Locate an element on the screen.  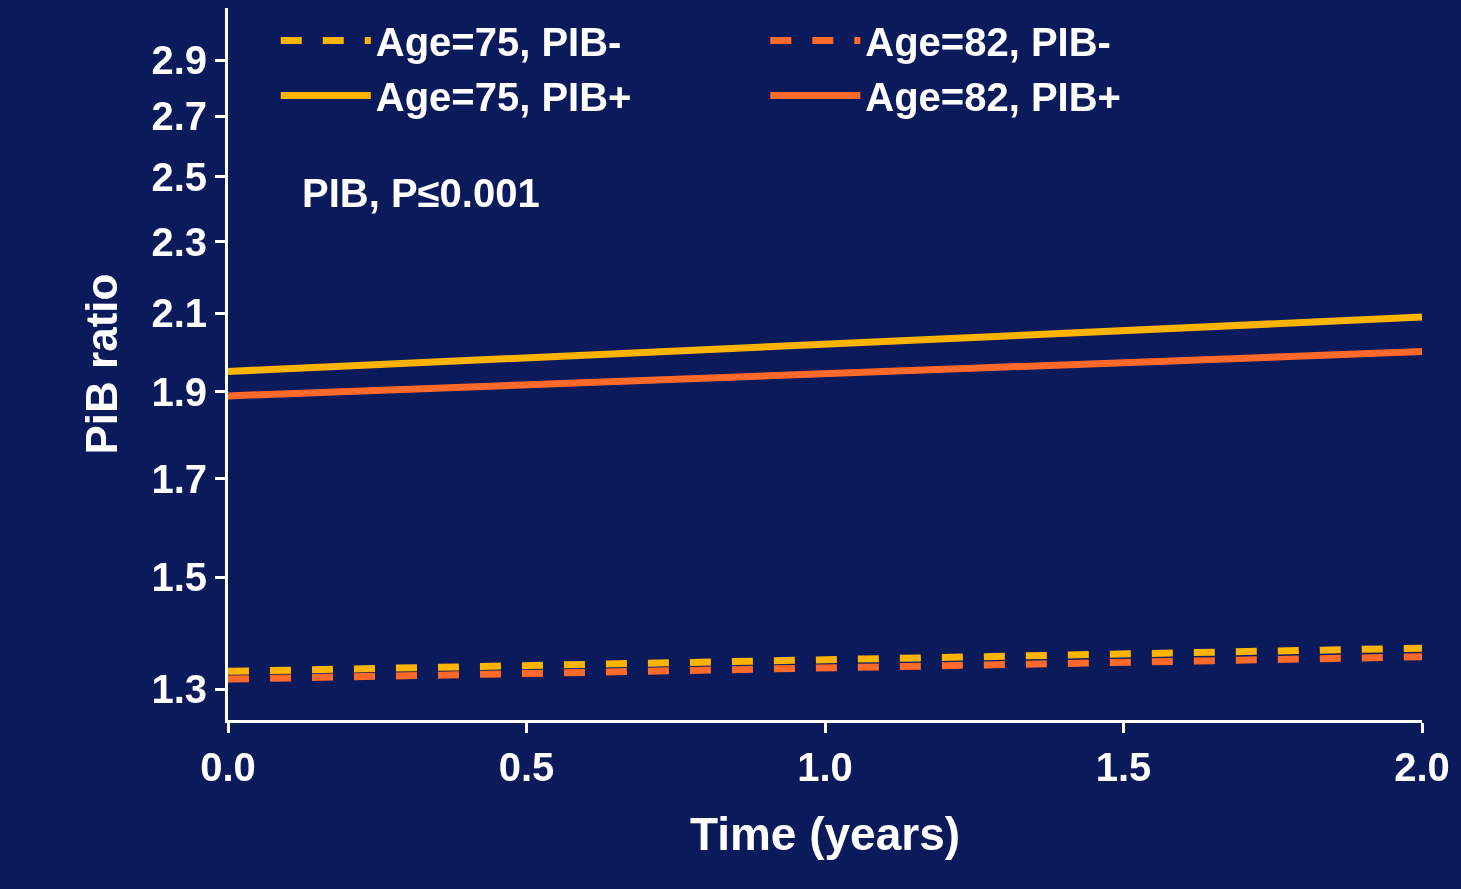
x-tick-label: 1.5 is located at coordinates (1123, 767).